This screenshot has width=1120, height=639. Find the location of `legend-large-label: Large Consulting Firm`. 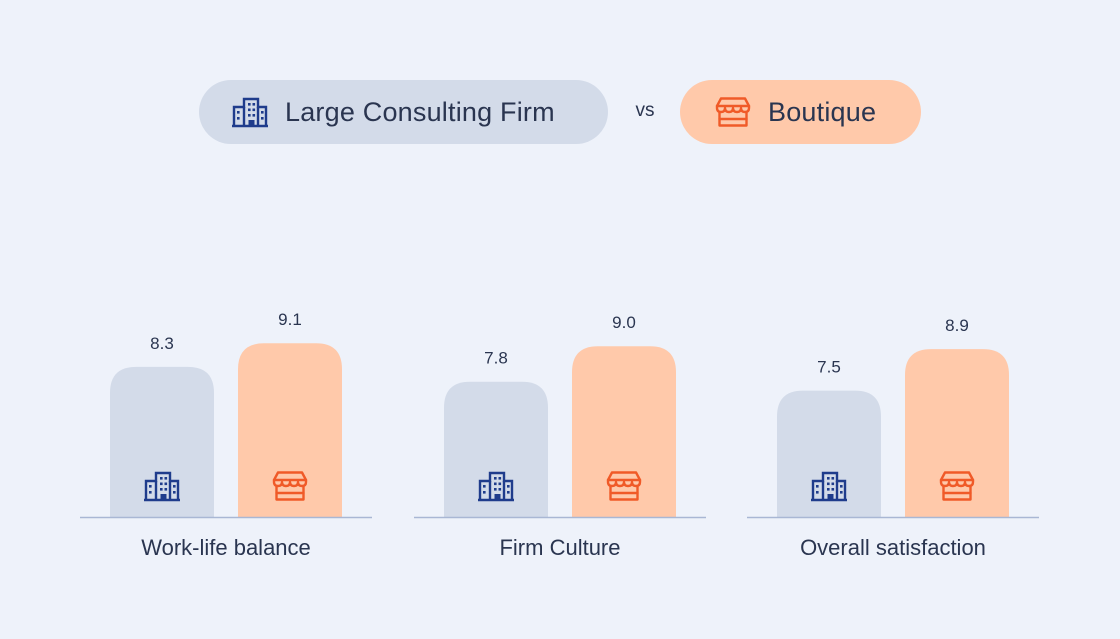

legend-large-label: Large Consulting Firm is located at coordinates (420, 111).